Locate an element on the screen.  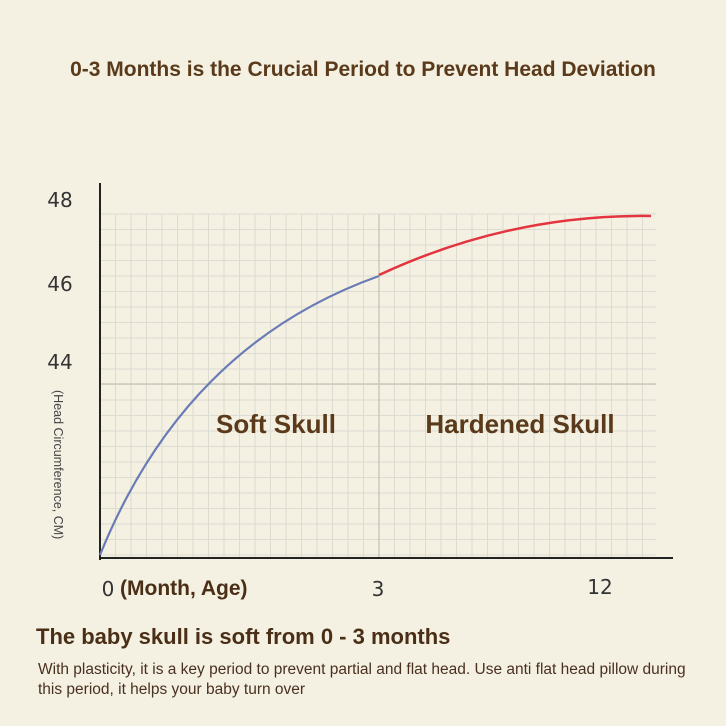
series-line-hardened-skull is located at coordinates (515, 245).